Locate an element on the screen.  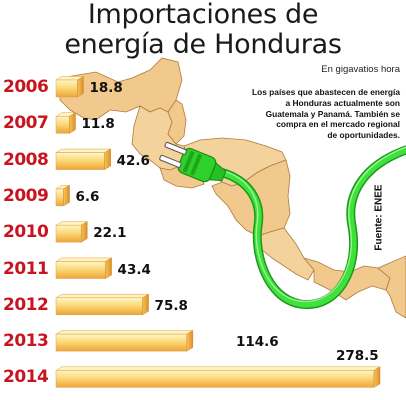
chart-title-line2: energía de Honduras is located at coordinates (203, 44).